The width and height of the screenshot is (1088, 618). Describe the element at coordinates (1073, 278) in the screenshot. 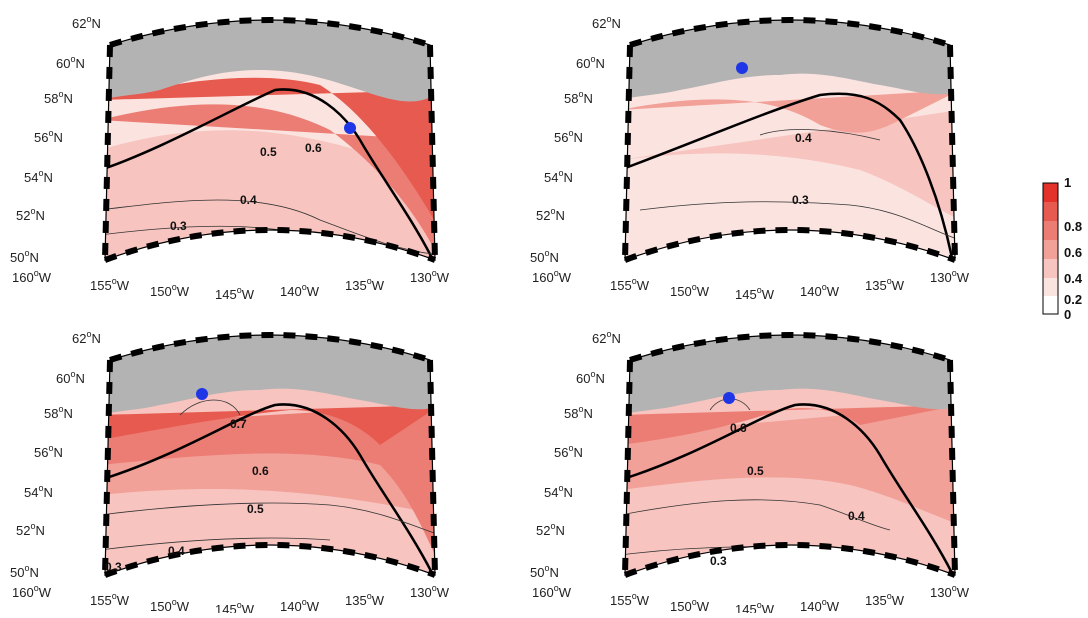

I see `colorbar-label: 0.4` at that location.